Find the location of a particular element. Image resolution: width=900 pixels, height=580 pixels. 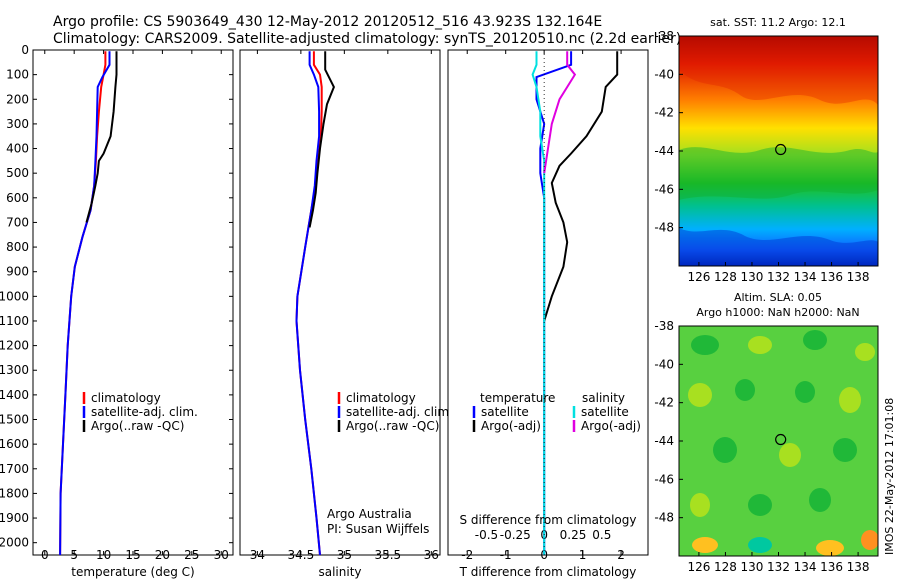

depth-tick-label: 1800 is located at coordinates (14, 493).